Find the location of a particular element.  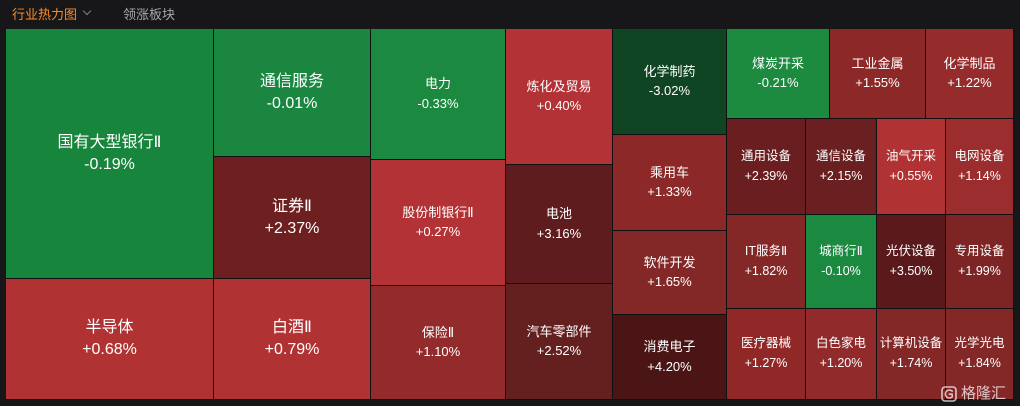

tile-name: 光学光电 is located at coordinates (979, 343).